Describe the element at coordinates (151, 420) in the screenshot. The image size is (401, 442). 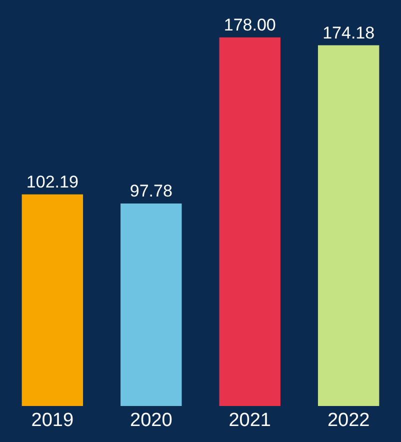
I see `x-tick-label: 2020` at that location.